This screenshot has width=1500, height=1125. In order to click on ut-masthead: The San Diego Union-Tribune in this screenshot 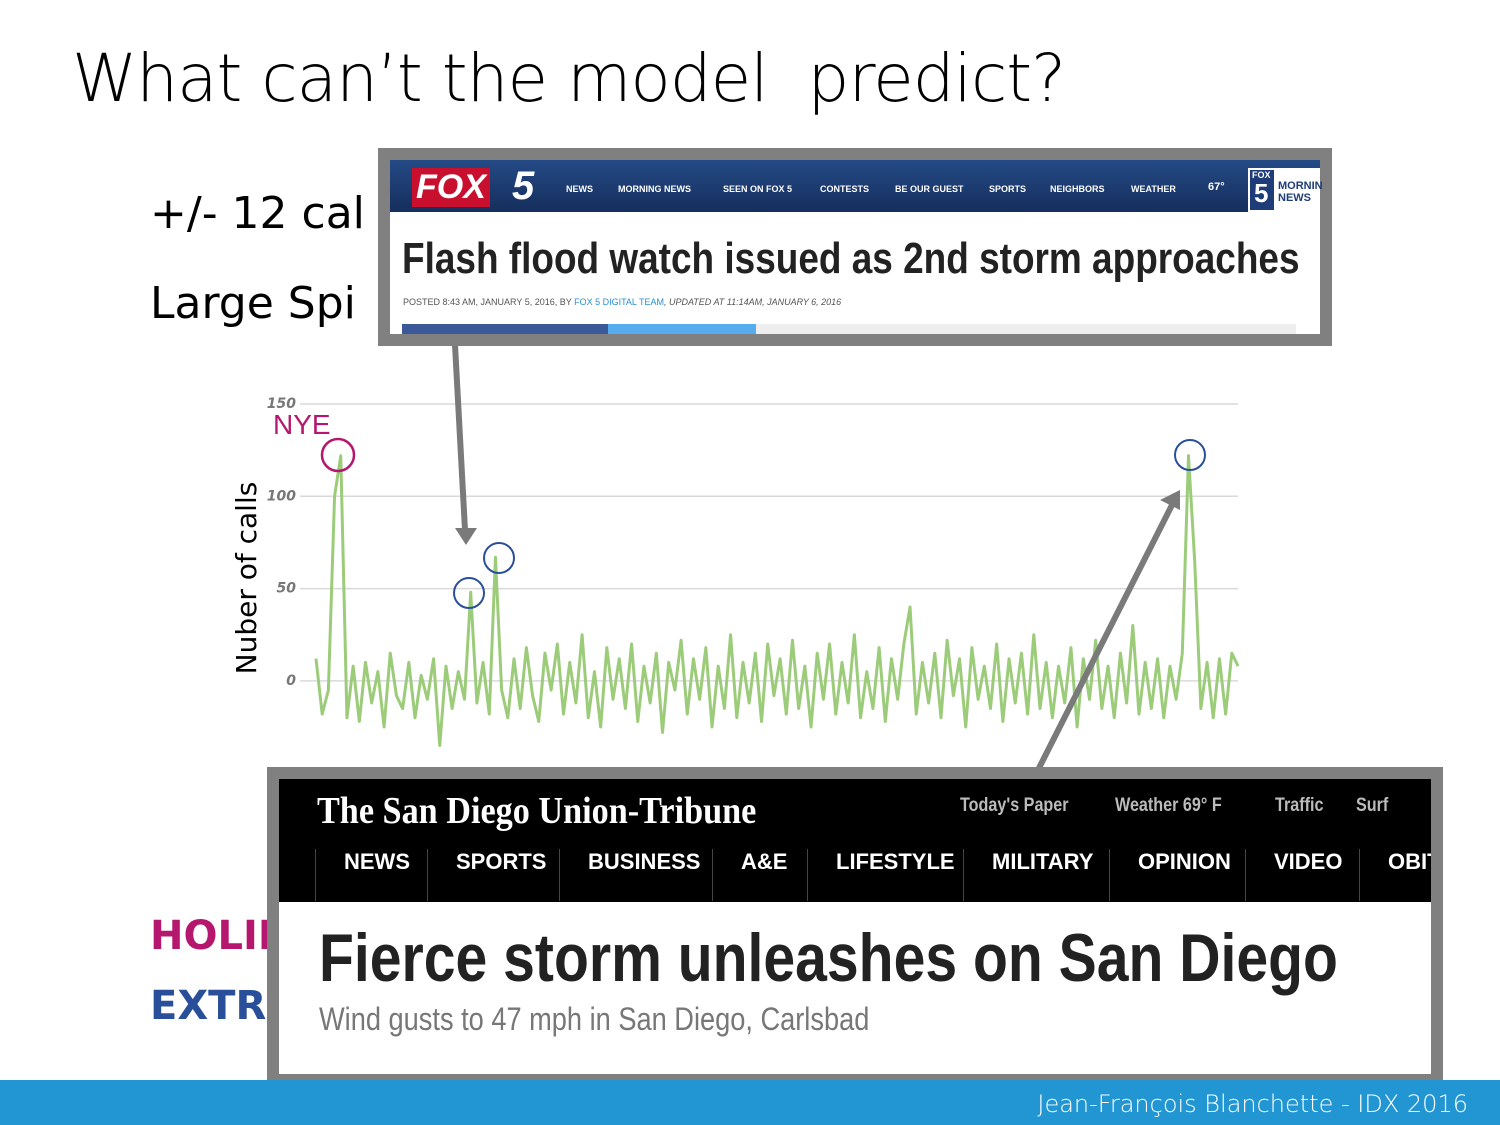, I will do `click(537, 811)`.